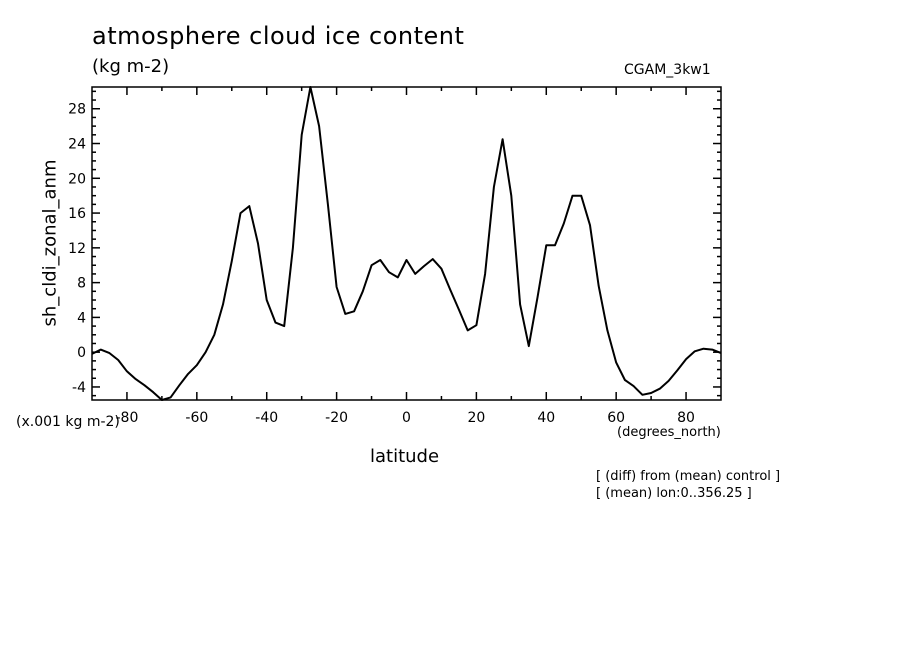 This screenshot has width=904, height=654. I want to click on mean-note: [ (mean) lon:0..356.25 ], so click(674, 493).